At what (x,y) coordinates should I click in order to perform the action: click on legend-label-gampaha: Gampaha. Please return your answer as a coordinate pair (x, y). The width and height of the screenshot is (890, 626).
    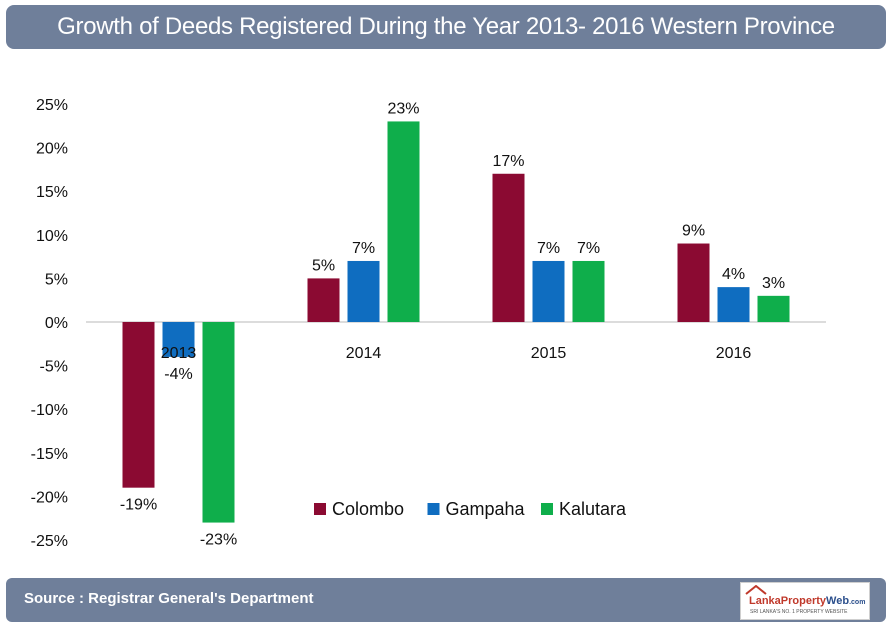
    Looking at the image, I should click on (486, 509).